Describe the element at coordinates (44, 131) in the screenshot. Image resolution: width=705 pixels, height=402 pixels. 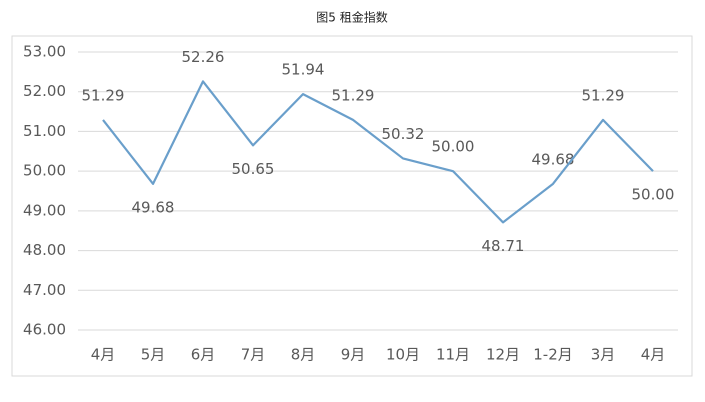
I see `y-tick-label: 51.00` at that location.